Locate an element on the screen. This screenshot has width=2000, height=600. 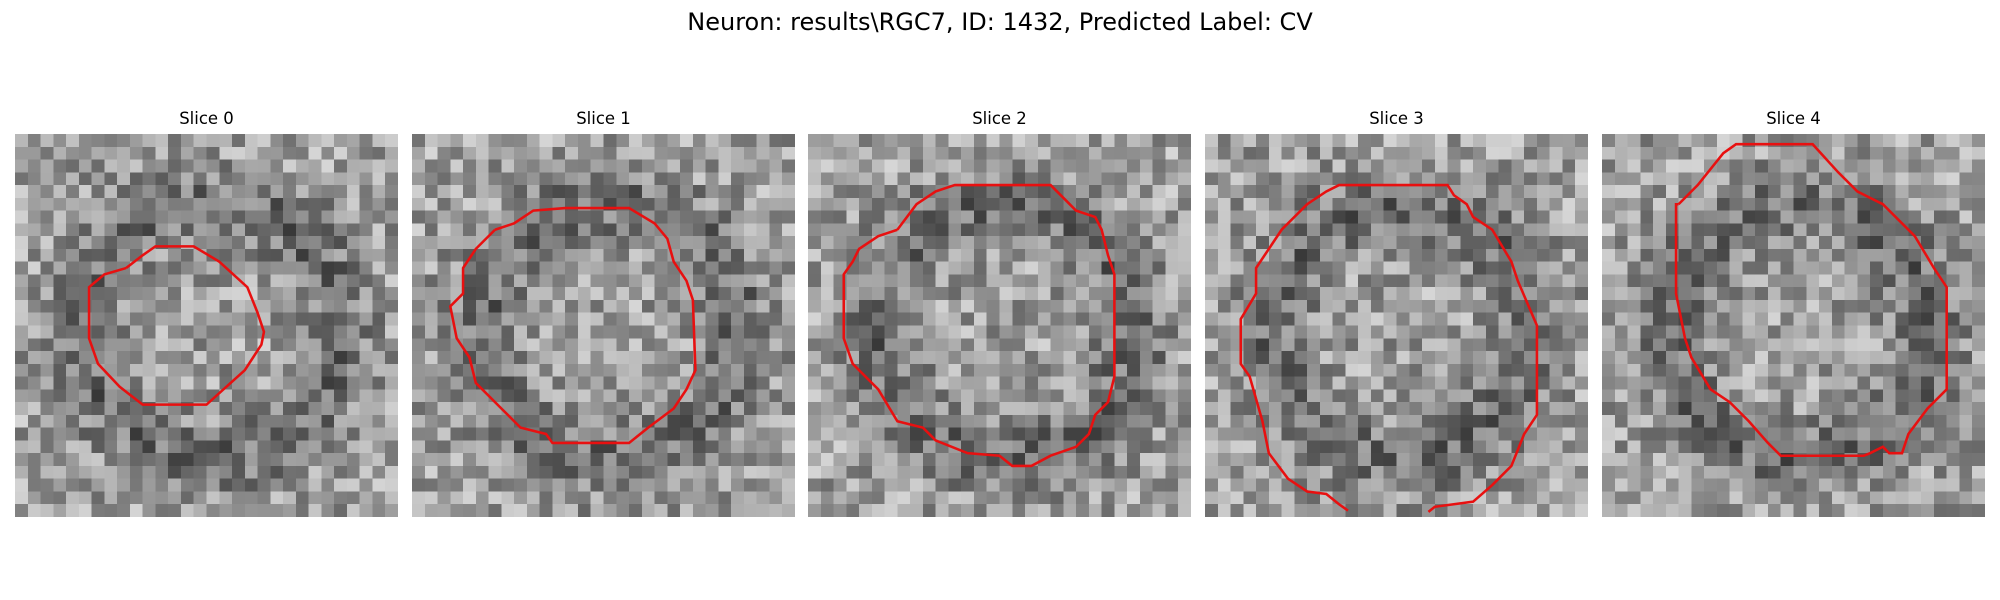
grayscale-pixel-grid is located at coordinates (999, 325).